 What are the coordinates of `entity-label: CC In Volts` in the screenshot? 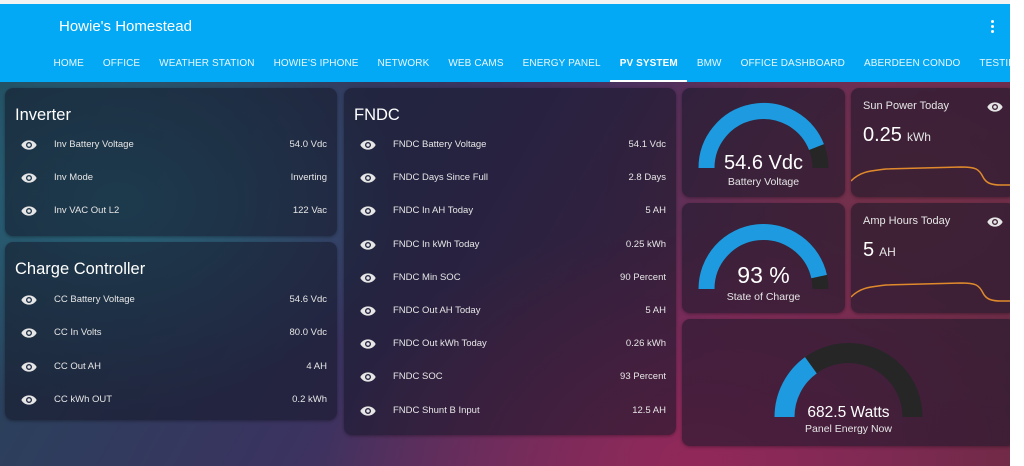 It's located at (78, 333).